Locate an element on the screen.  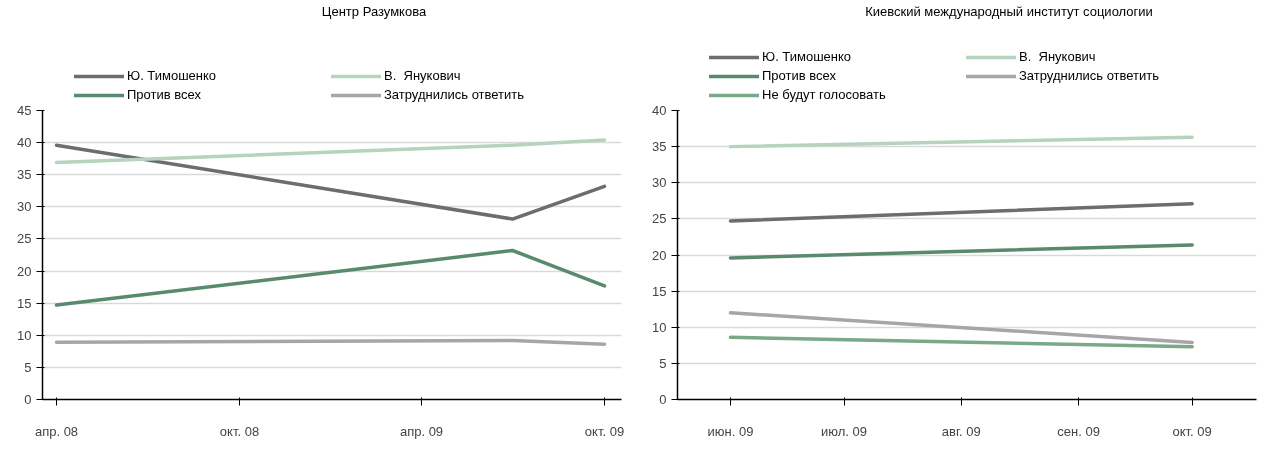
x-tick-label: авг. 09 is located at coordinates (961, 431).